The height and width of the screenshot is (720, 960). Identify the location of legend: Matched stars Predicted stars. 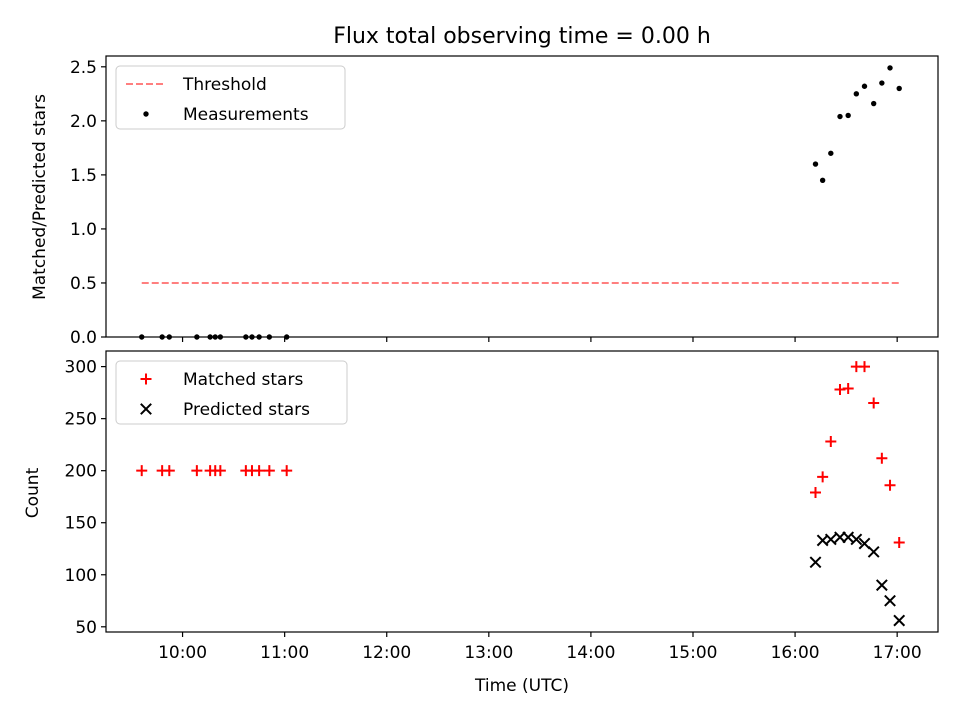
(231, 392).